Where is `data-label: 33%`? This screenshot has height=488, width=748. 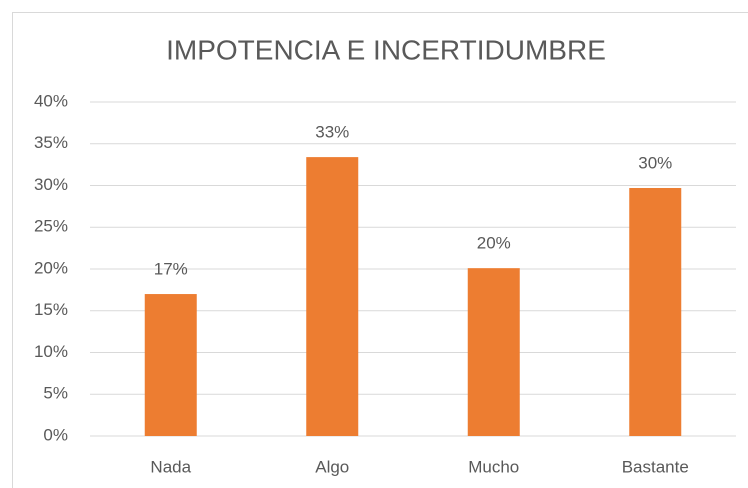 data-label: 33% is located at coordinates (332, 132).